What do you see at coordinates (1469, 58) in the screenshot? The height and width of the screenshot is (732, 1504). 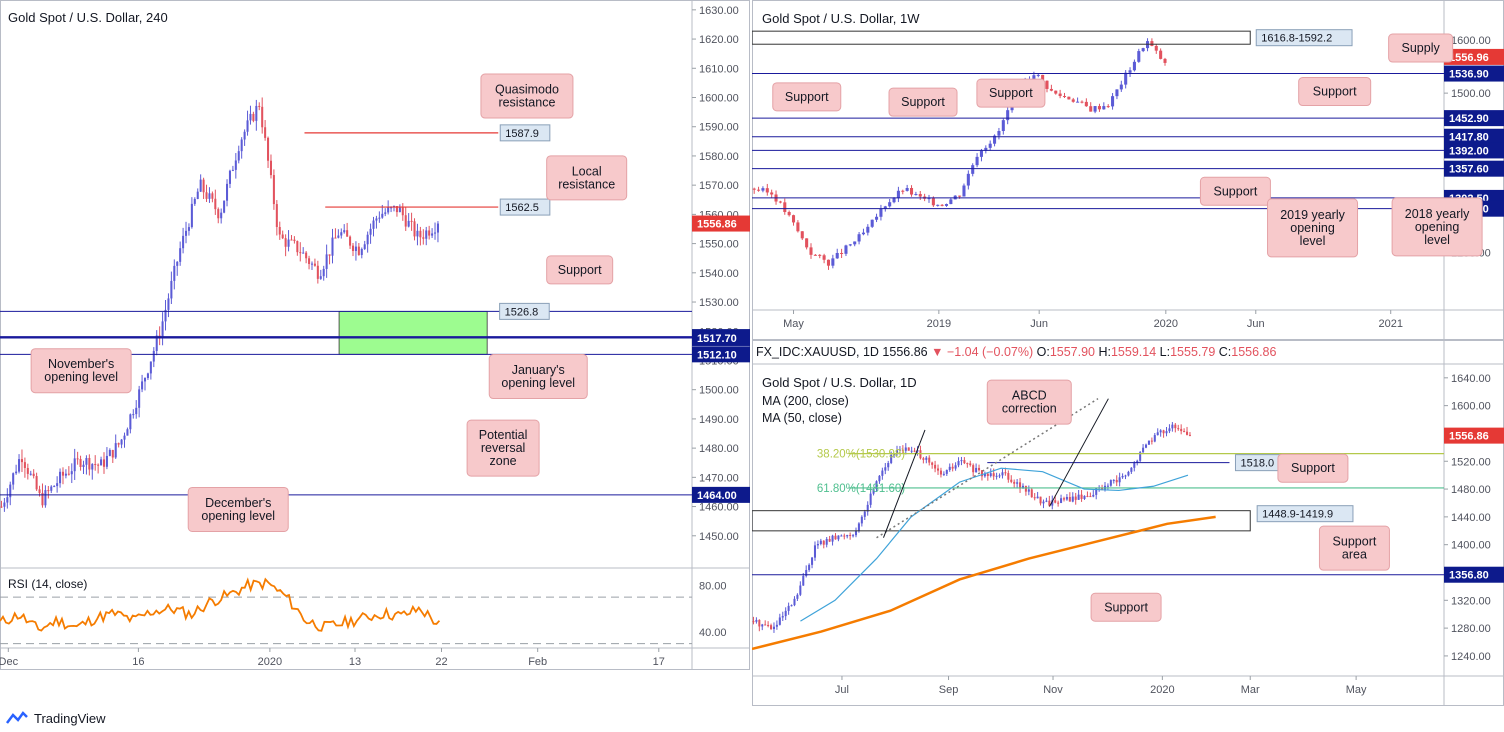 I see `current-price-badge-label: 1556.96` at bounding box center [1469, 58].